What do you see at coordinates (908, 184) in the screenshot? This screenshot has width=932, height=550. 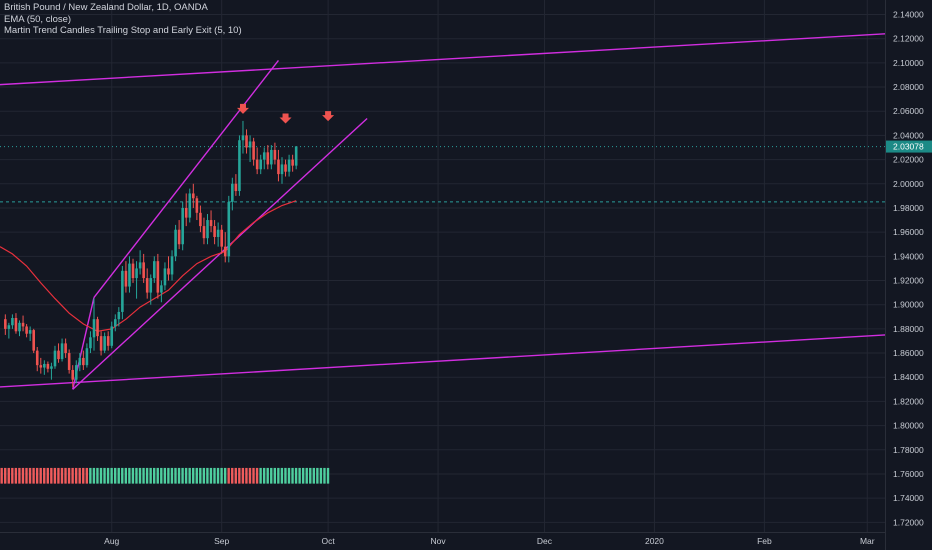 I see `y-tick-label: 2.00000` at bounding box center [908, 184].